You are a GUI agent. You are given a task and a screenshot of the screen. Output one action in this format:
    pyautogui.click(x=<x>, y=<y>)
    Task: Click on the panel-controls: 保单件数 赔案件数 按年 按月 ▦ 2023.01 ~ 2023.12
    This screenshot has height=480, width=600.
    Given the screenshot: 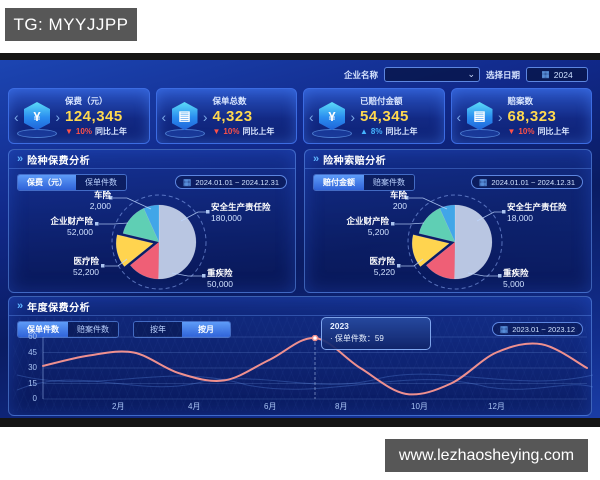 What is the action you would take?
    pyautogui.click(x=300, y=329)
    